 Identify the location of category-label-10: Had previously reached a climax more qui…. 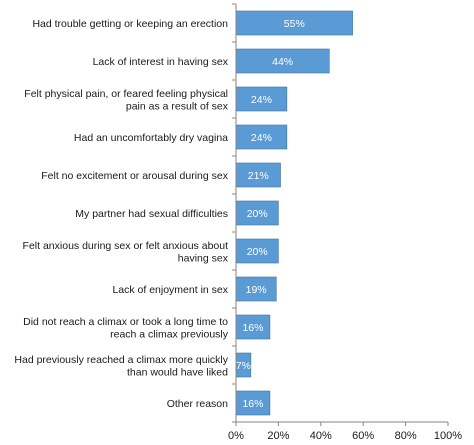
(121, 366).